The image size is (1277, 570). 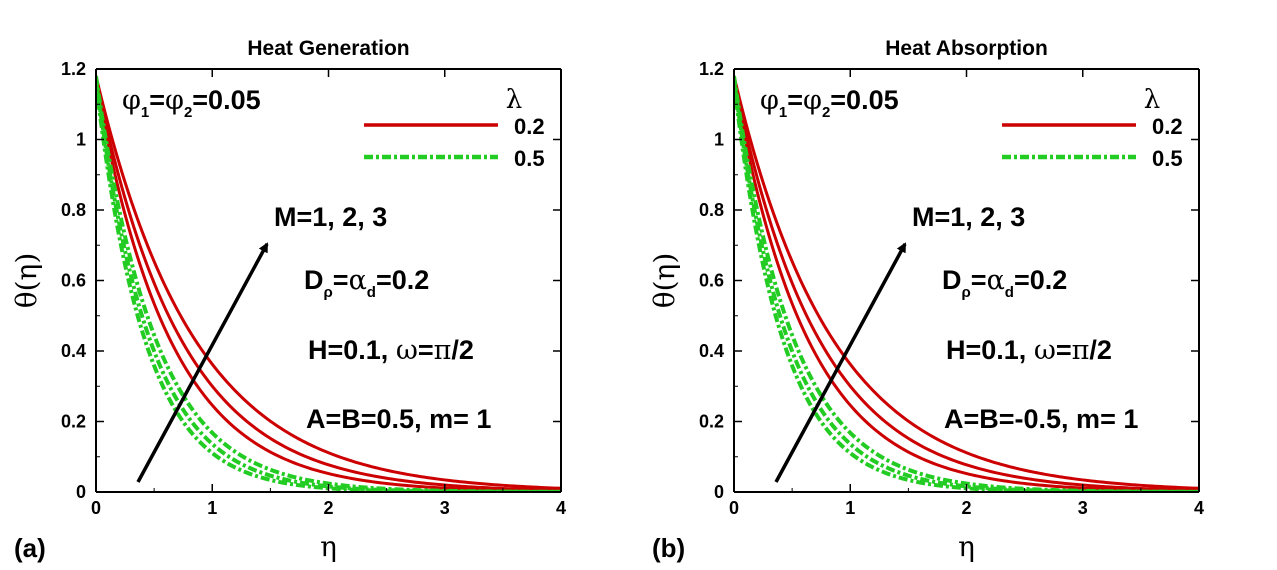 I want to click on chart-title: Heat Absorption, so click(x=966, y=48).